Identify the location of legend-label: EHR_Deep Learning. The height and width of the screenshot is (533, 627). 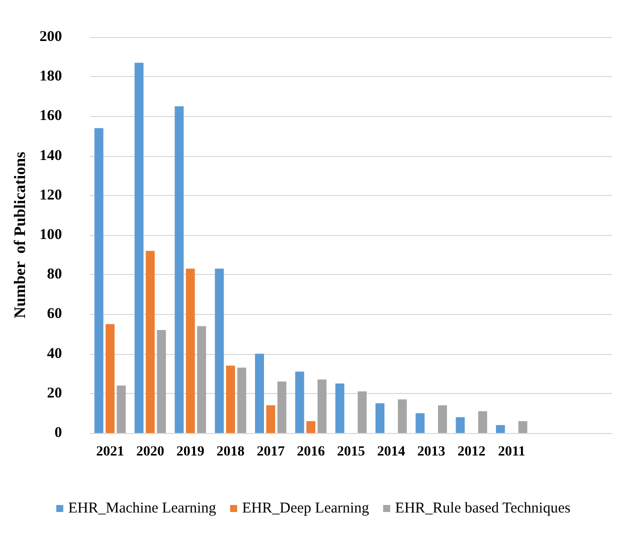
(306, 508).